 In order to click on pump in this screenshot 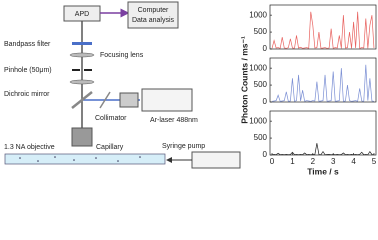, I will do `click(216, 160)`.